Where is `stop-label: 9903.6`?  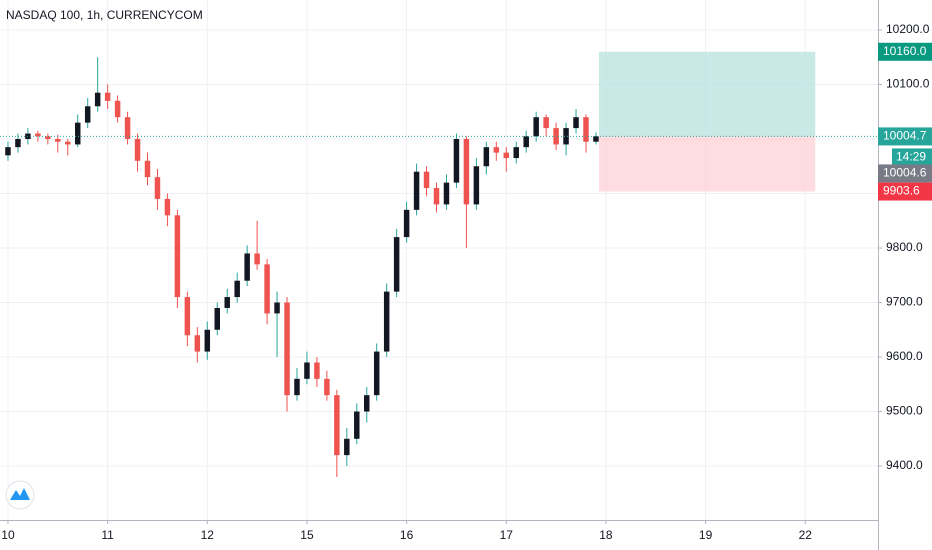 stop-label: 9903.6 is located at coordinates (901, 191).